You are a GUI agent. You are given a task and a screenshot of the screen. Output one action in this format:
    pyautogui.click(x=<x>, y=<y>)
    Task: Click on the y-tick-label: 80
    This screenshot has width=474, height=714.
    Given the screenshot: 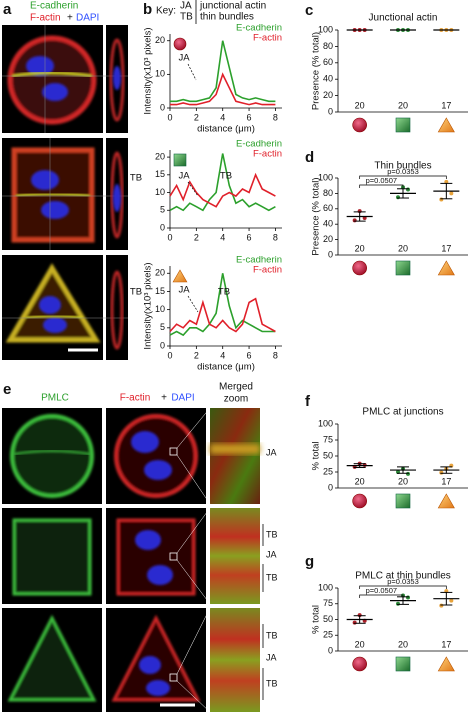 What is the action you would take?
    pyautogui.click(x=328, y=193)
    